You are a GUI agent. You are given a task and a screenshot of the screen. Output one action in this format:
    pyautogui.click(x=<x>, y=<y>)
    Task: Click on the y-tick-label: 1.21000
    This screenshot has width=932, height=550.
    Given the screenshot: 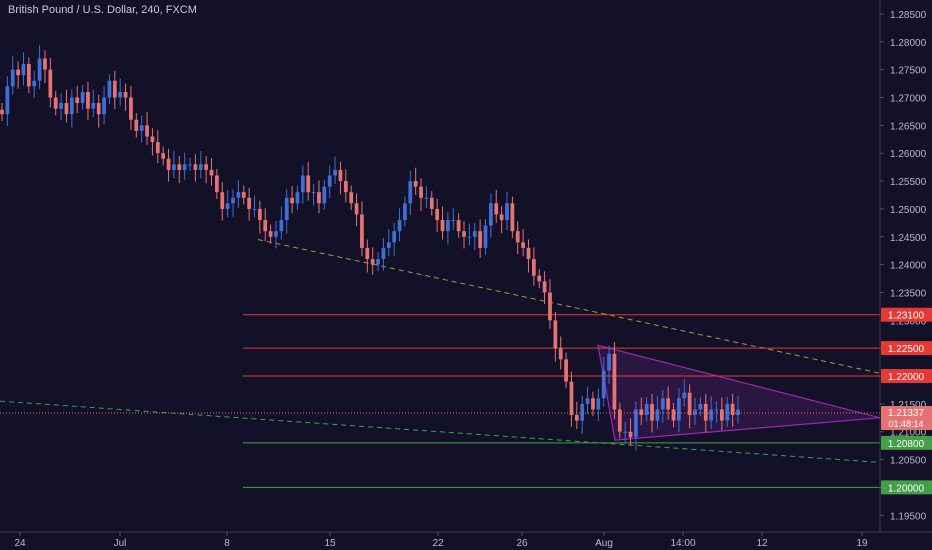 What is the action you would take?
    pyautogui.click(x=908, y=433)
    